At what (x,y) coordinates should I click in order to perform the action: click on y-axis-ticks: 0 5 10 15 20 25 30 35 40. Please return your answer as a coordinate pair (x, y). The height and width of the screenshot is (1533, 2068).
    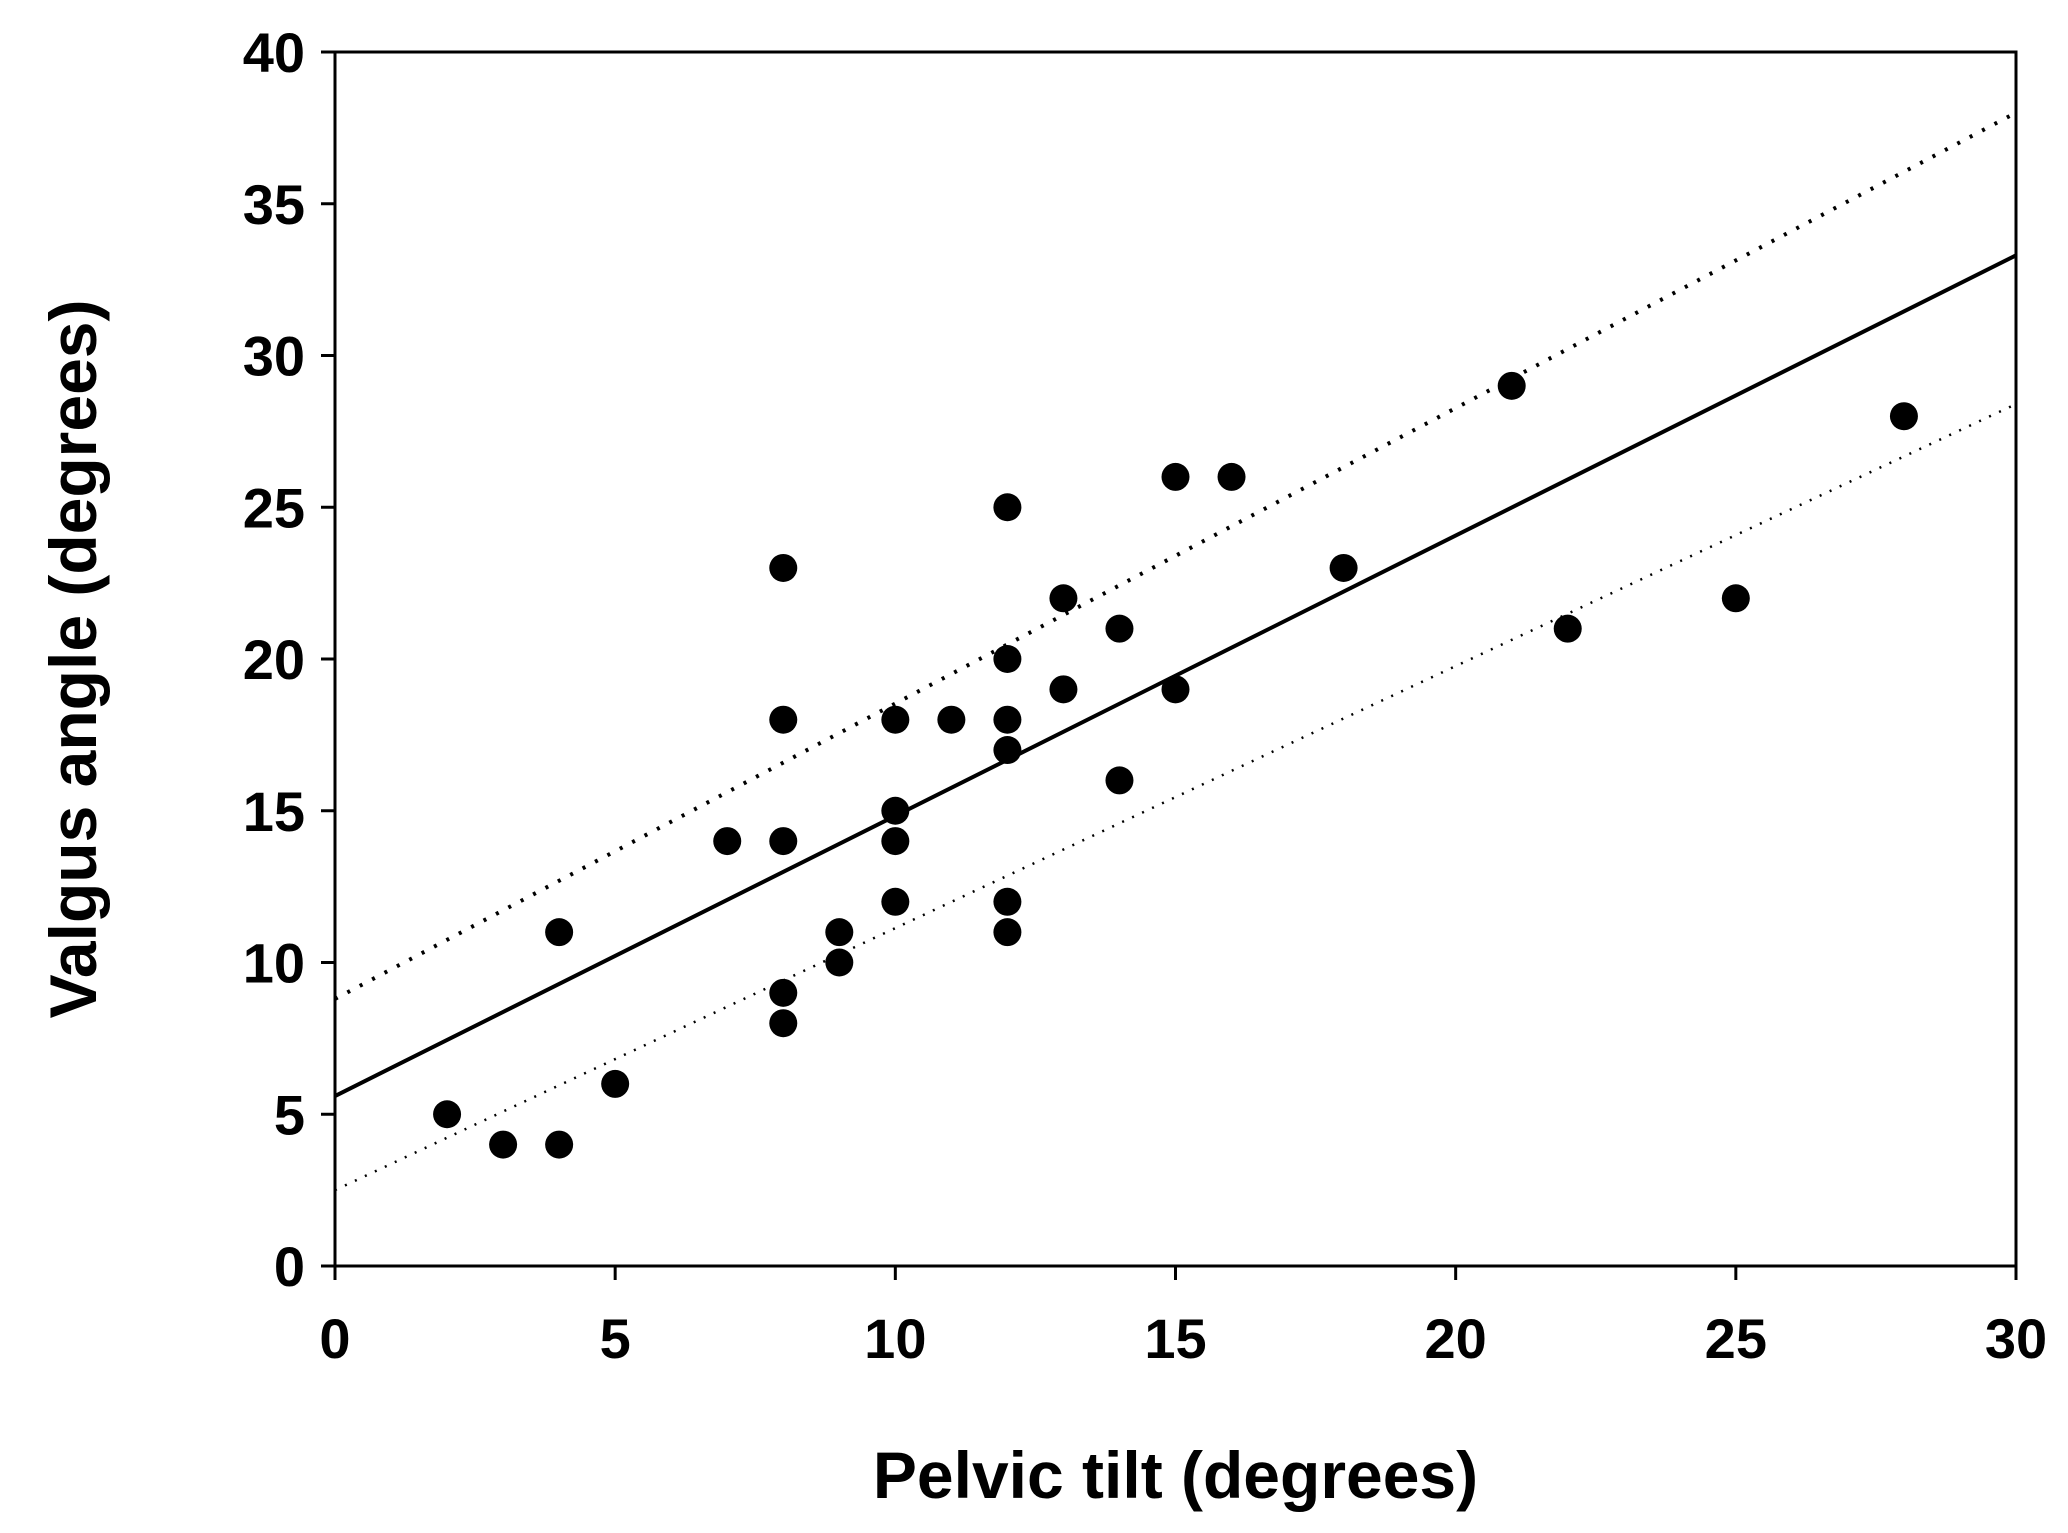
    Looking at the image, I should click on (289, 659).